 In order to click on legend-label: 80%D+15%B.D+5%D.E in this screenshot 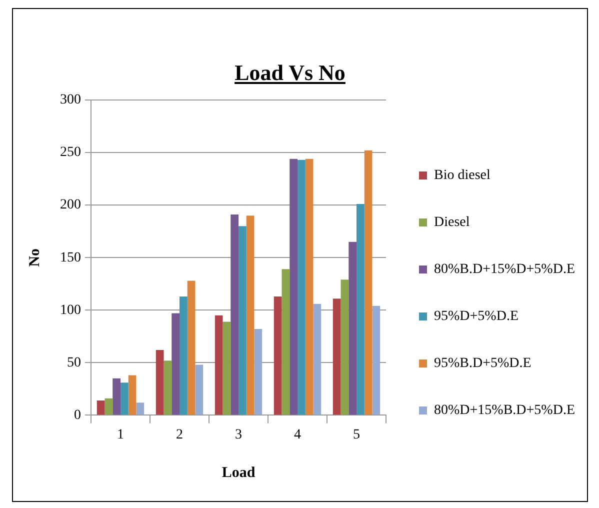, I will do `click(504, 410)`.